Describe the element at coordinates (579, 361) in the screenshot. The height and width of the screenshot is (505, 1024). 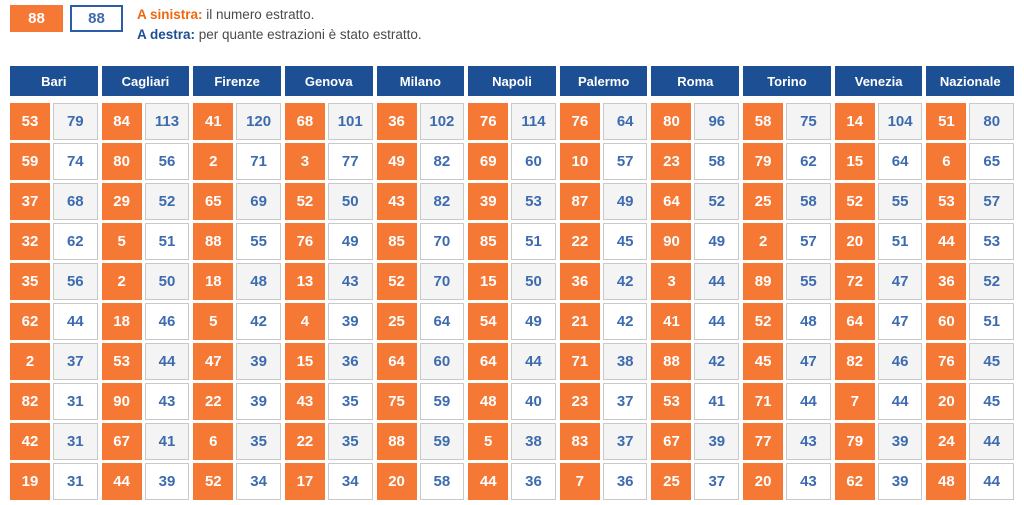
I see `extracted-number: 71` at that location.